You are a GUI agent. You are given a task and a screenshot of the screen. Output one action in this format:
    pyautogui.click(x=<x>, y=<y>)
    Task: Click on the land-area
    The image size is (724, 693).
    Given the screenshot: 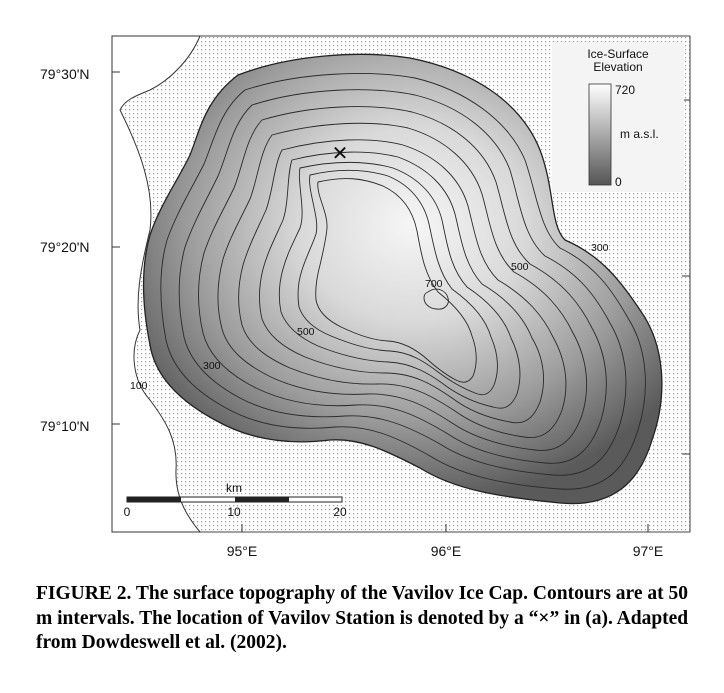 What is the action you would take?
    pyautogui.click(x=156, y=284)
    